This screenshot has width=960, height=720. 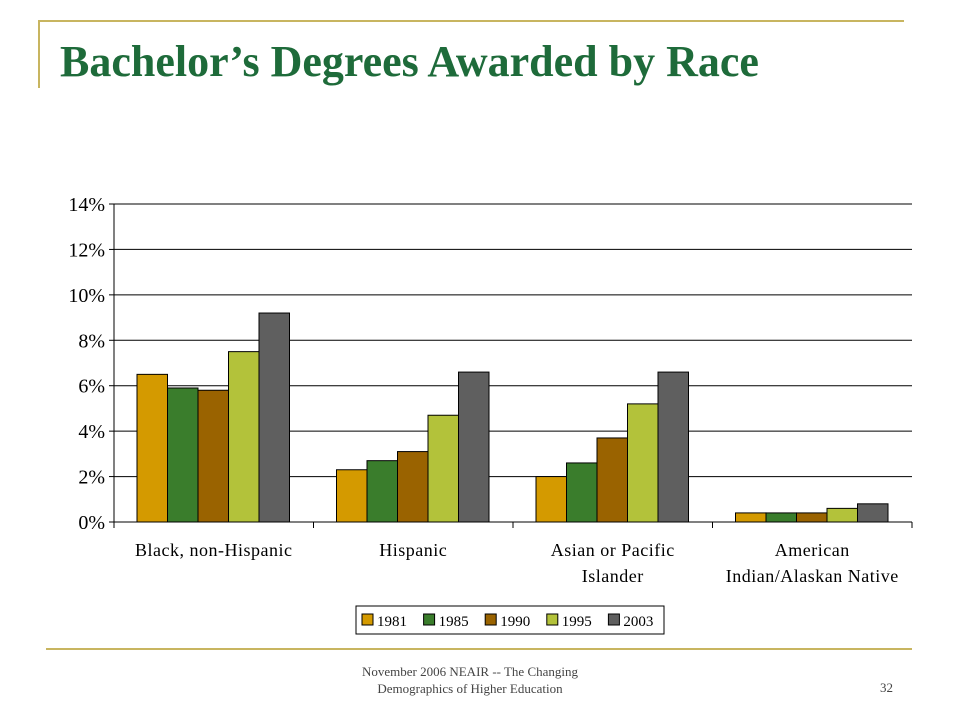 What do you see at coordinates (470, 688) in the screenshot?
I see `footer-line-2: Demographics of Higher Education` at bounding box center [470, 688].